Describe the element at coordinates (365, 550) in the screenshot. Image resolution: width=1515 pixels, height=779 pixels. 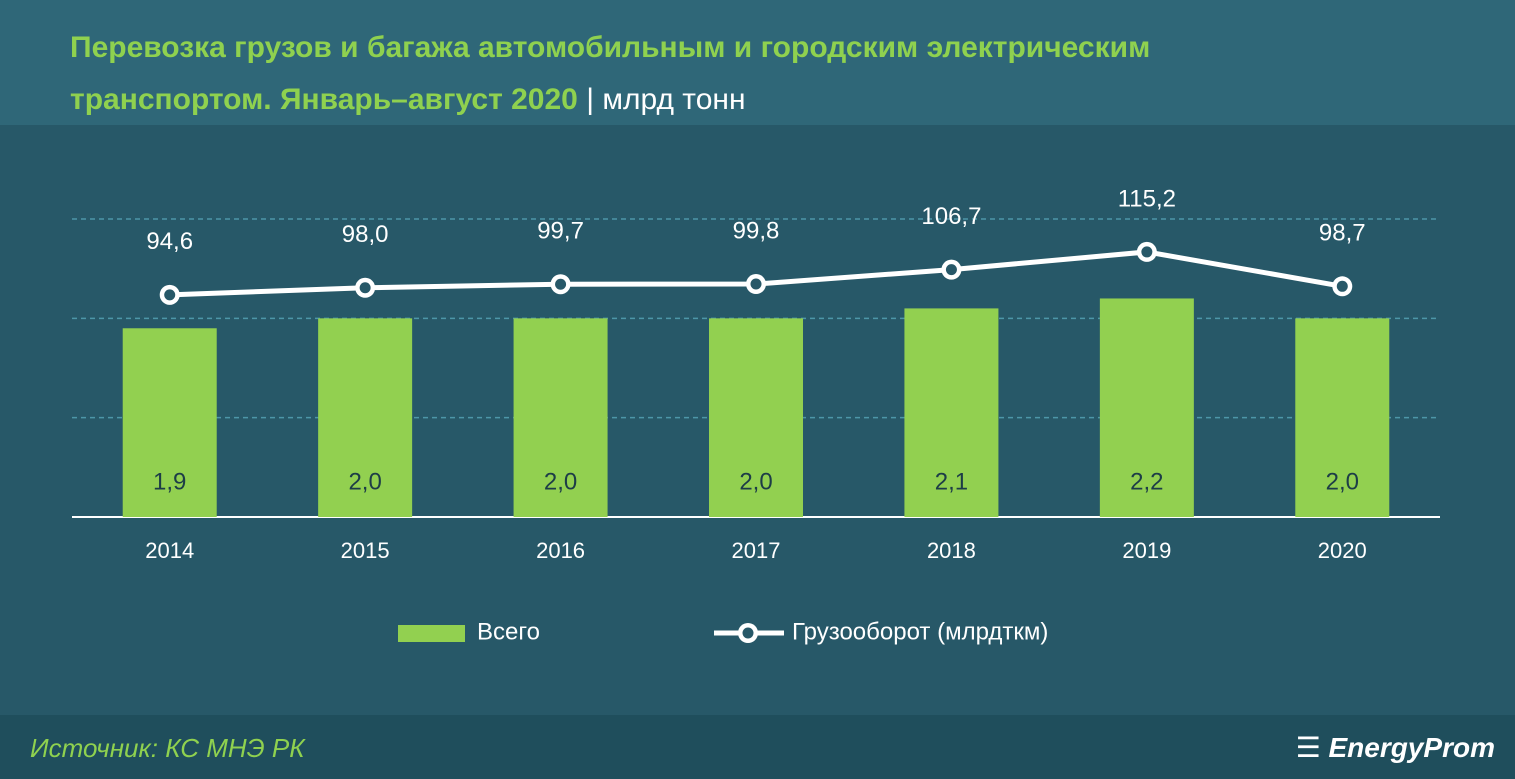
I see `x-tick-label: 2015` at that location.